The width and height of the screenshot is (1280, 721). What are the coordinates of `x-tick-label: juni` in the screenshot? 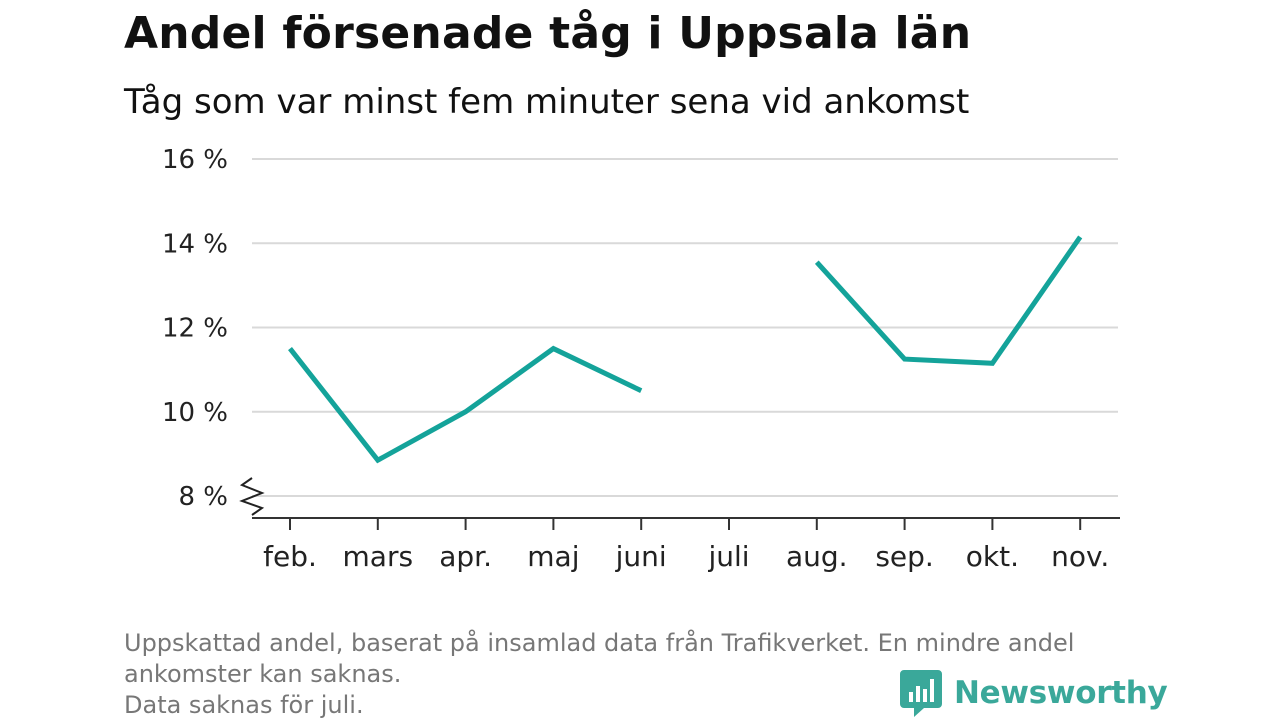 It's located at (641, 556).